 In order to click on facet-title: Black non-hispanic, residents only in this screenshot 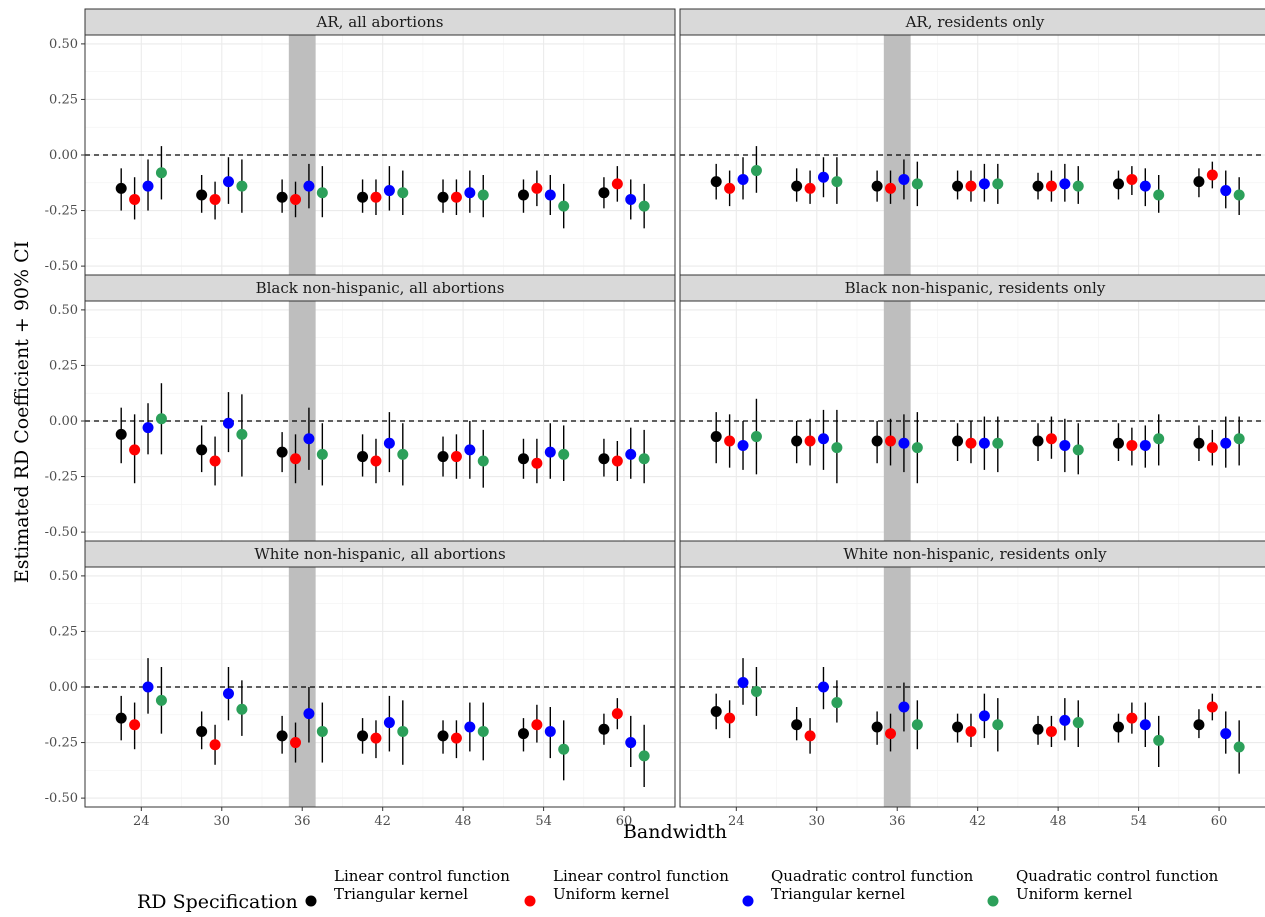, I will do `click(975, 288)`.